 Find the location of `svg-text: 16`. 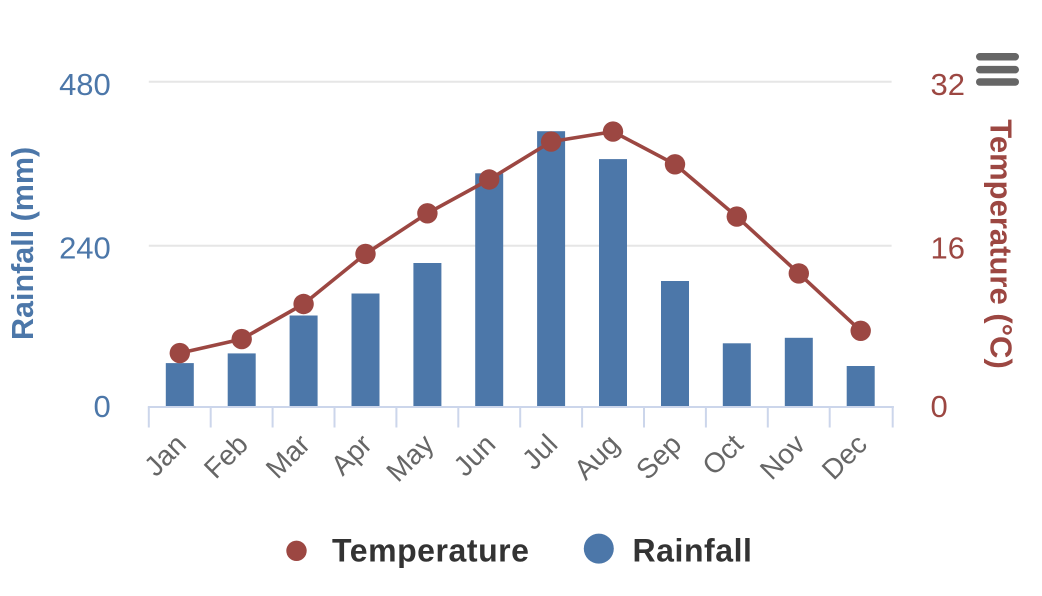

svg-text: 16 is located at coordinates (948, 248).